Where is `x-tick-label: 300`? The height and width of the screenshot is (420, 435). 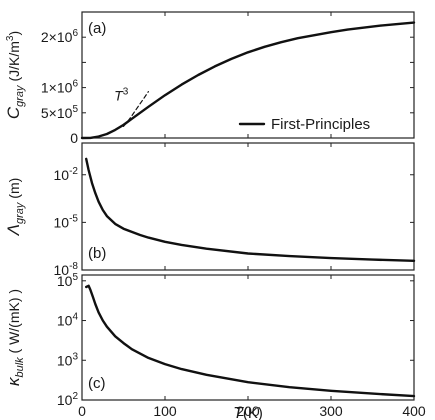
x-tick-label: 300 is located at coordinates (331, 411).